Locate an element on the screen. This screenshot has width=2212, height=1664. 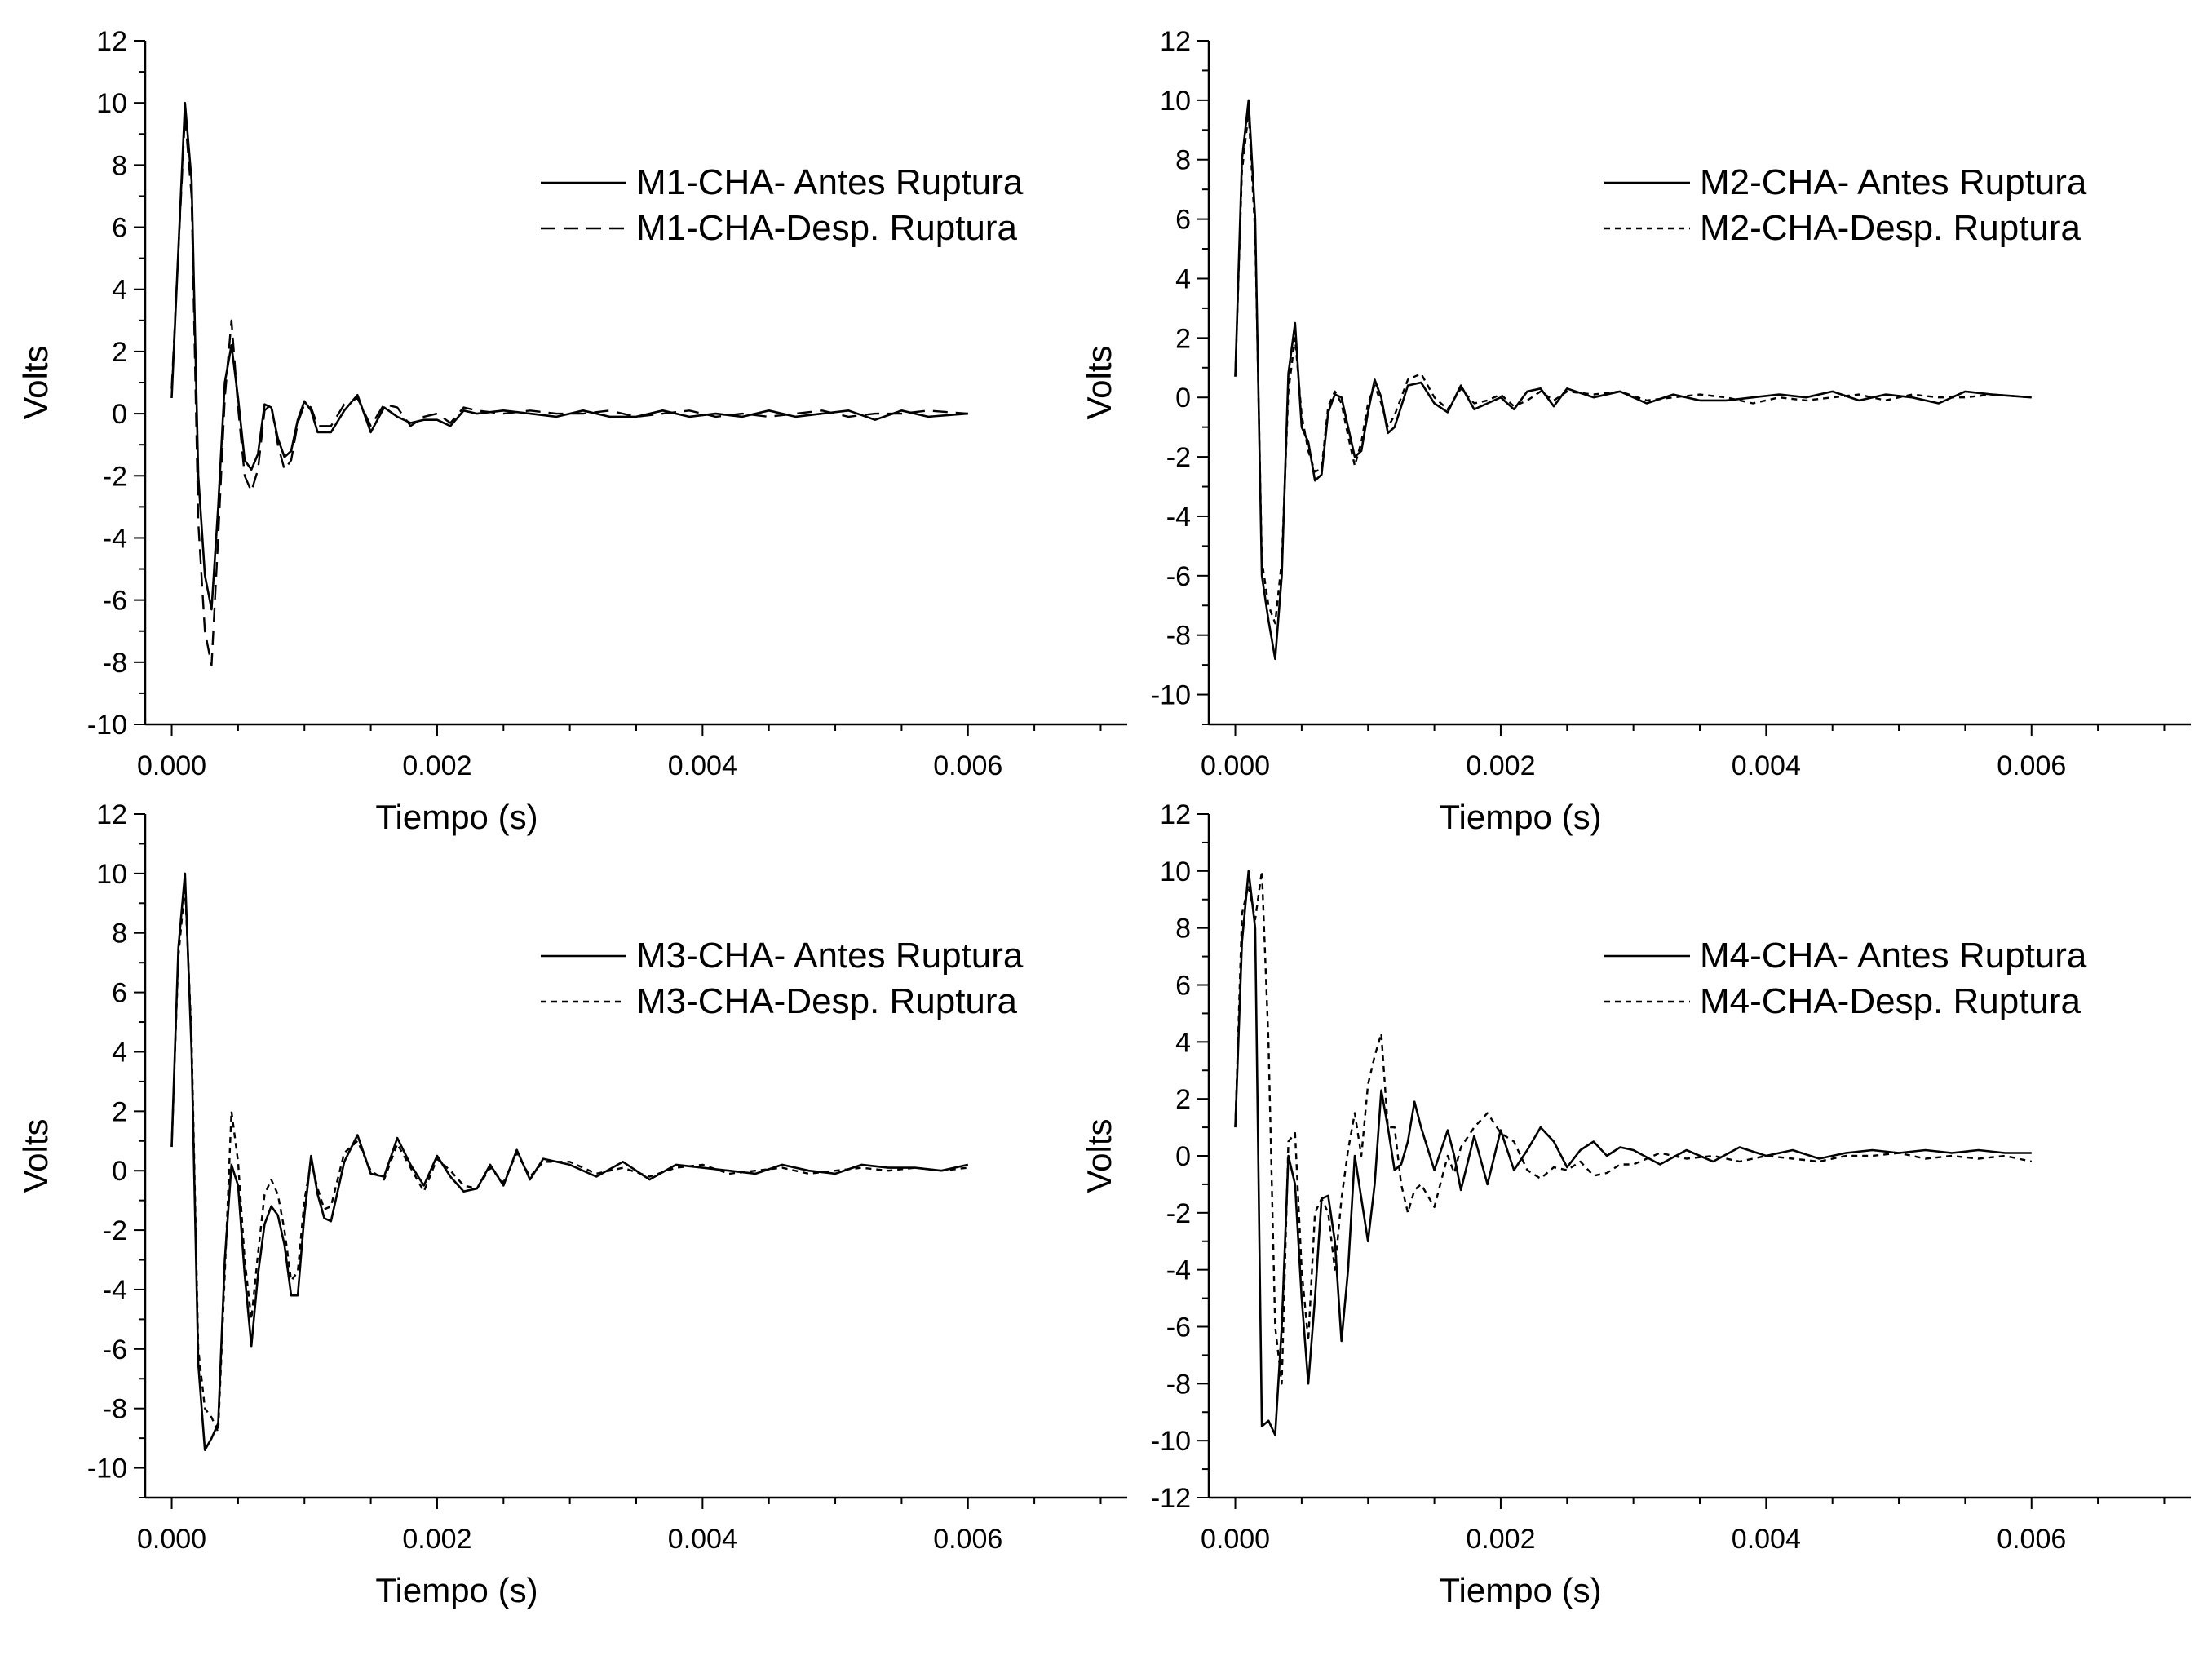
legend-label: M1-CHA-Desp. Ruptura is located at coordinates (827, 228).